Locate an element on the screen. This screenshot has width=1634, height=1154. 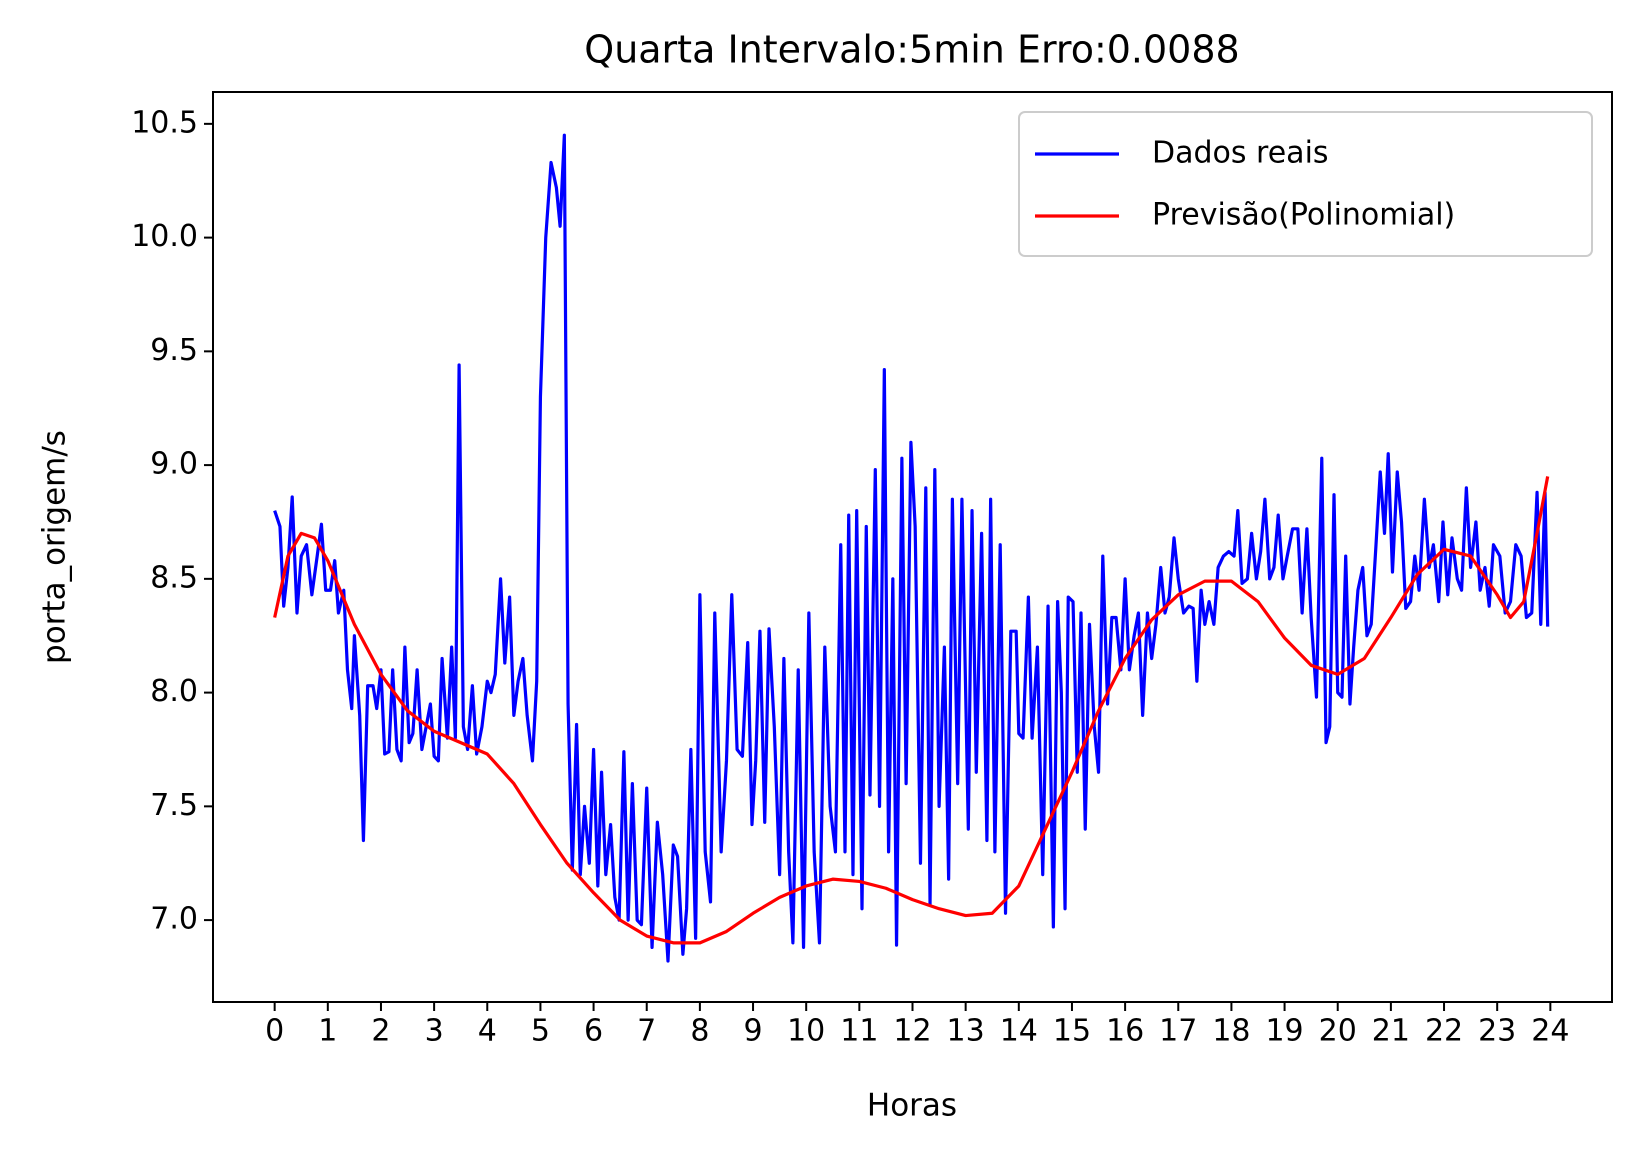
x-tick-label: 13 is located at coordinates (966, 1031).